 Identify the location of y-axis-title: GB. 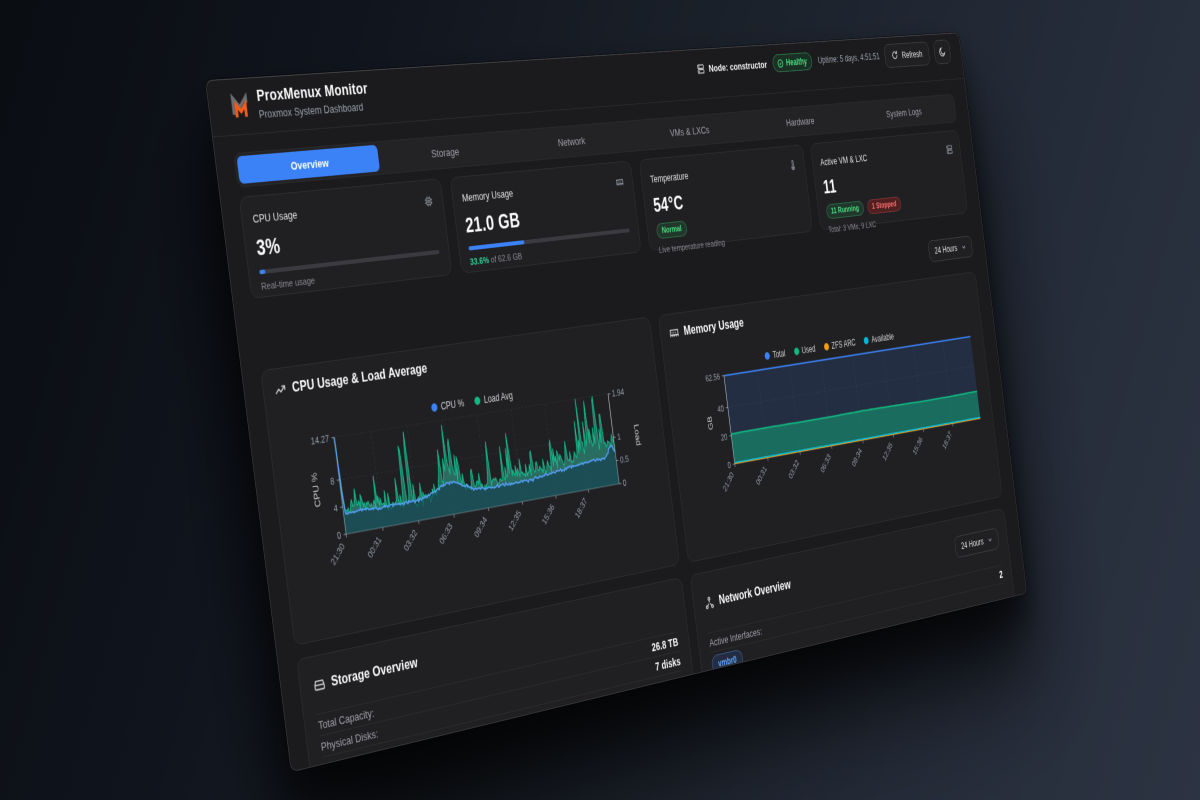
(710, 422).